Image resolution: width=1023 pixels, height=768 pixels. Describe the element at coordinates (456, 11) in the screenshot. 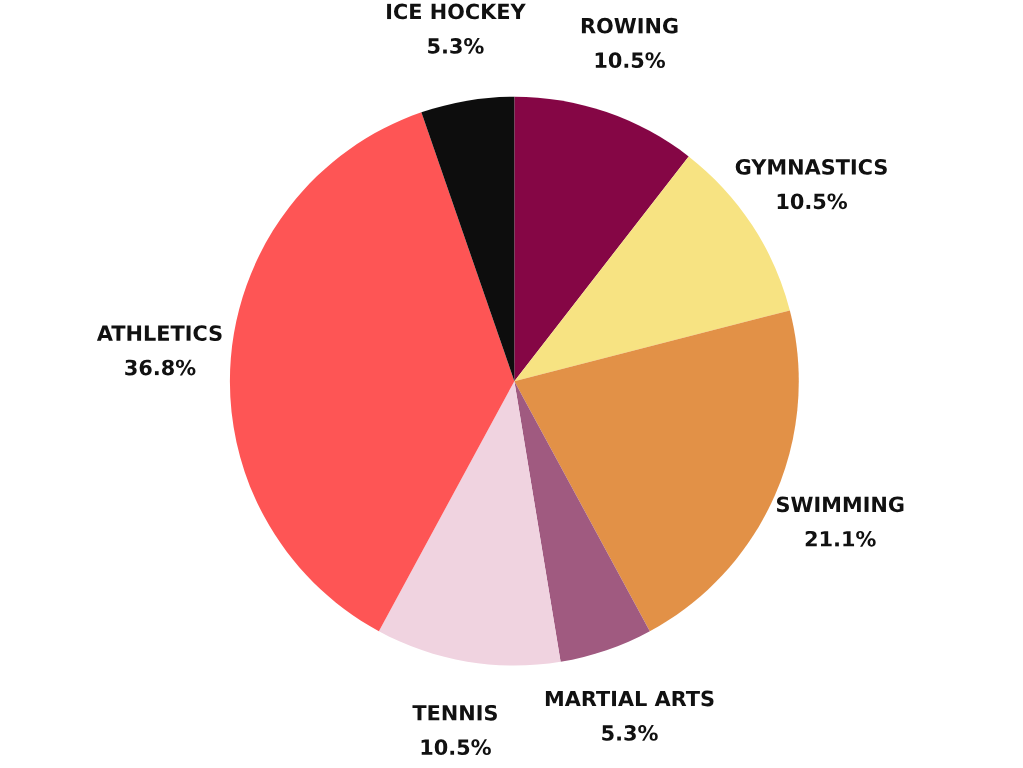

I see `slice-label: ICE HOCKEY` at that location.